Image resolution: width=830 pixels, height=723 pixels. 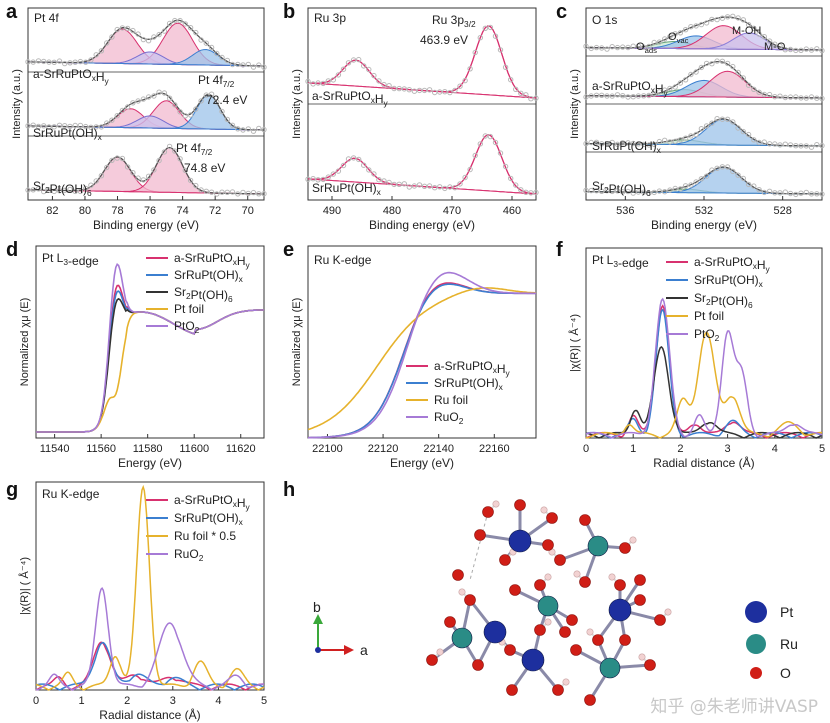 I want to click on x-tick-label: 2, so click(x=680, y=449).